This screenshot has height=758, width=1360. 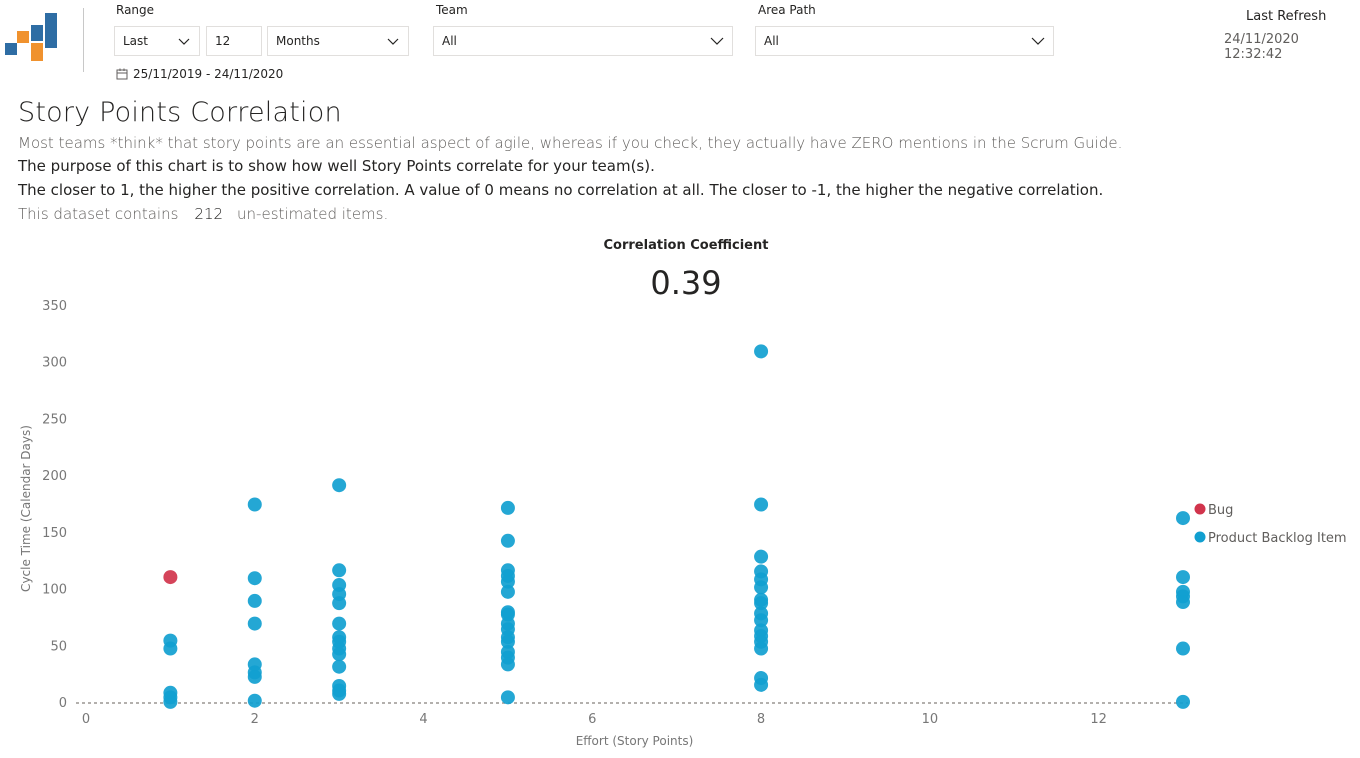 What do you see at coordinates (98, 214) in the screenshot?
I see `dataset-prefix: This dataset contains` at bounding box center [98, 214].